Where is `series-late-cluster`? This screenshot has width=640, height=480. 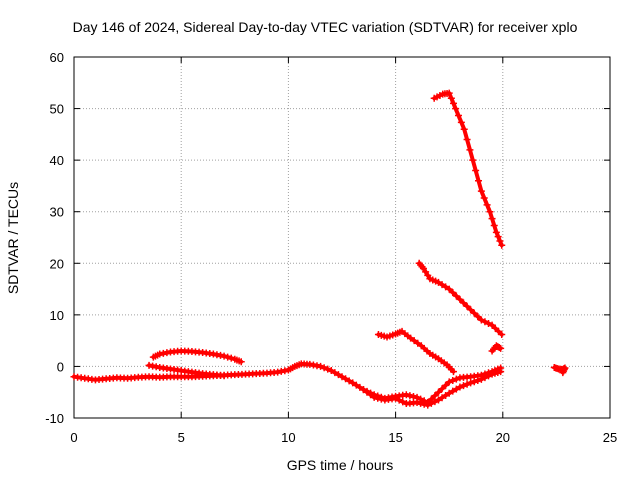
series-late-cluster is located at coordinates (559, 370).